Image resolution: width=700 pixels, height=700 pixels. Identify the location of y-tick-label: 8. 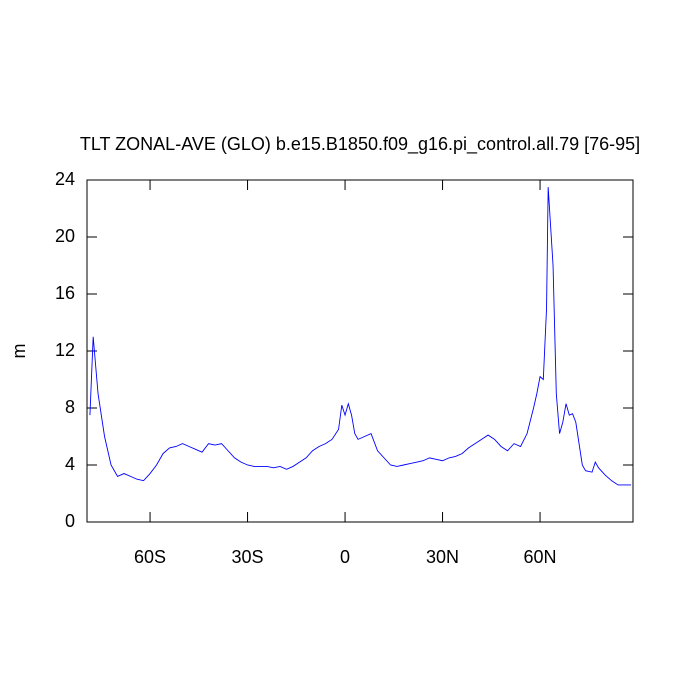
(70, 407).